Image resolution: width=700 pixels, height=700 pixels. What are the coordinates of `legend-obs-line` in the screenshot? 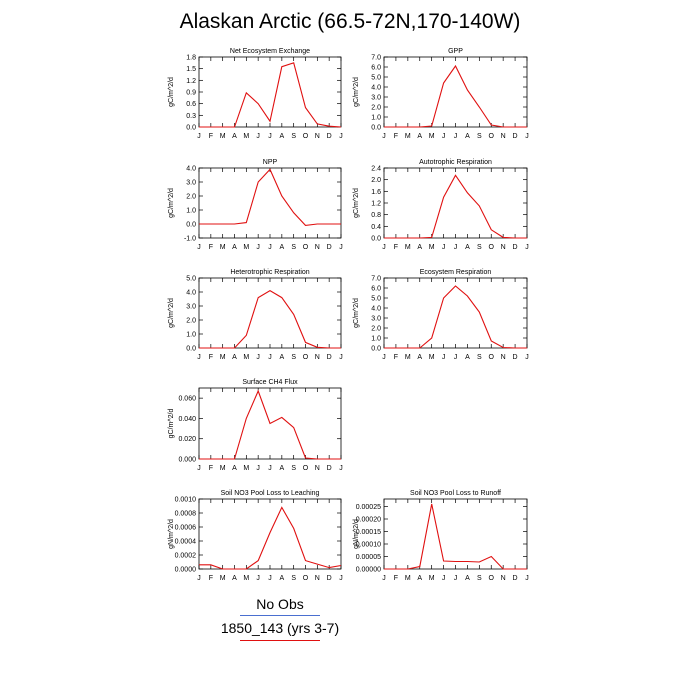 It's located at (280, 615).